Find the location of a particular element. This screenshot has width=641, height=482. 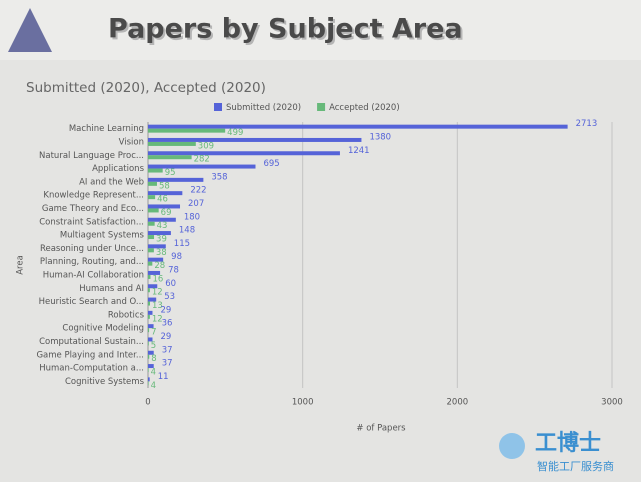

data-label: 58 is located at coordinates (164, 186).